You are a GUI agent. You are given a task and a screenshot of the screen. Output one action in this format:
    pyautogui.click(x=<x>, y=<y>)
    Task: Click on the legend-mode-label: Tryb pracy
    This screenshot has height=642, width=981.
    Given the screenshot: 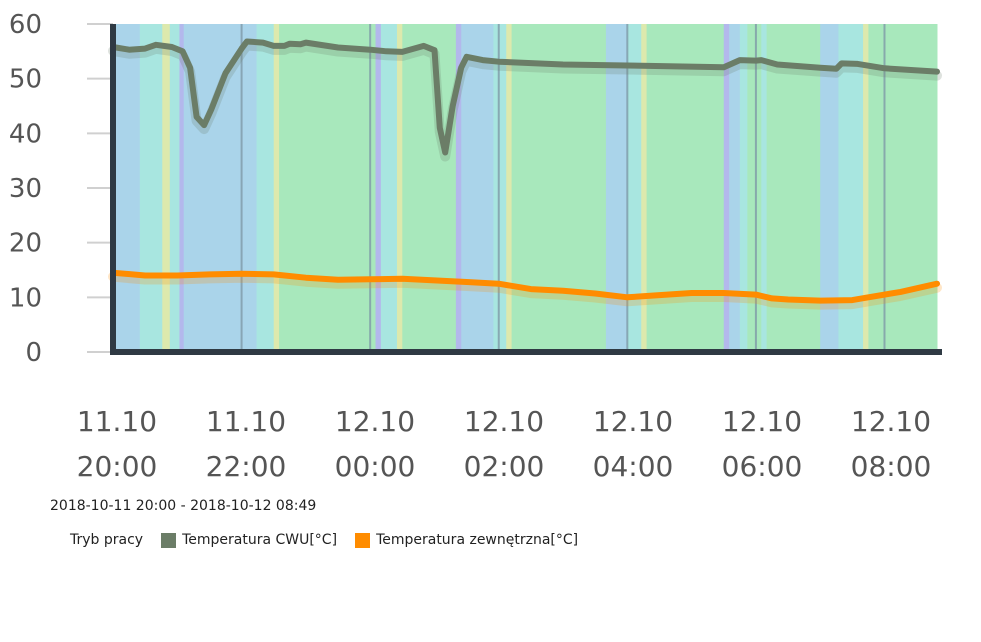 What is the action you would take?
    pyautogui.click(x=107, y=540)
    